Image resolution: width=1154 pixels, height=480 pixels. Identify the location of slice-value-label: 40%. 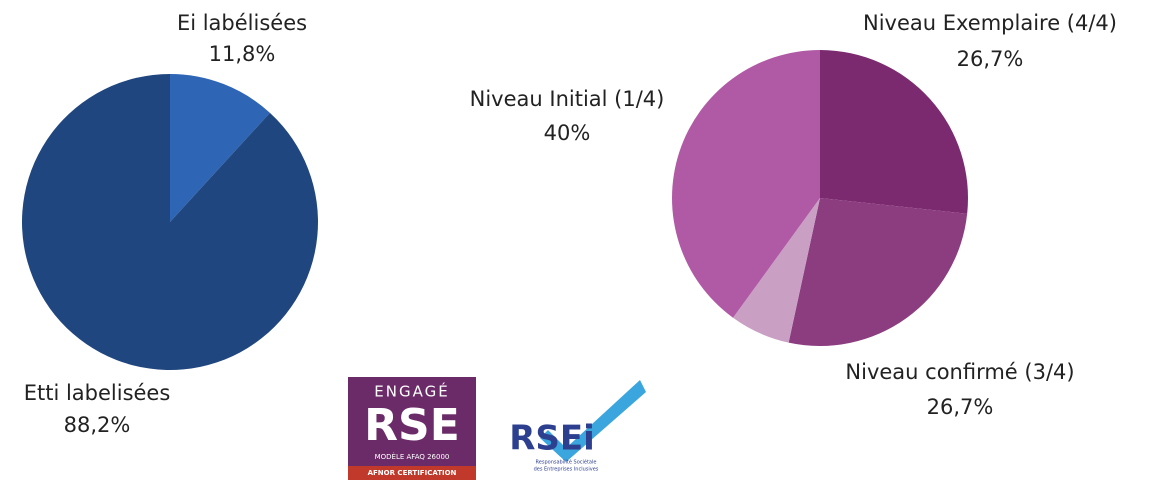
(567, 133).